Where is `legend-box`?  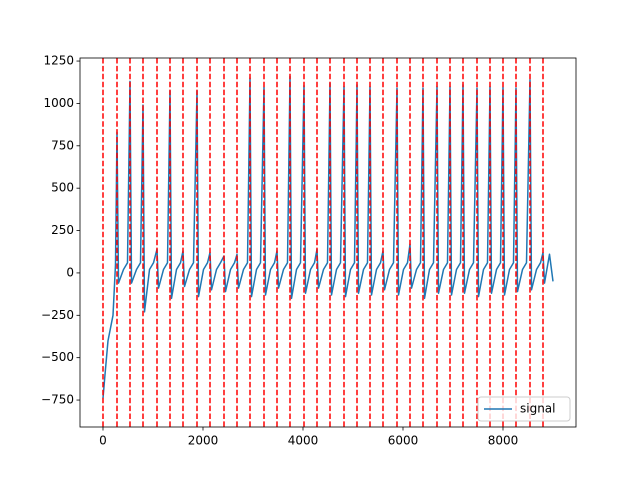 legend-box is located at coordinates (524, 409).